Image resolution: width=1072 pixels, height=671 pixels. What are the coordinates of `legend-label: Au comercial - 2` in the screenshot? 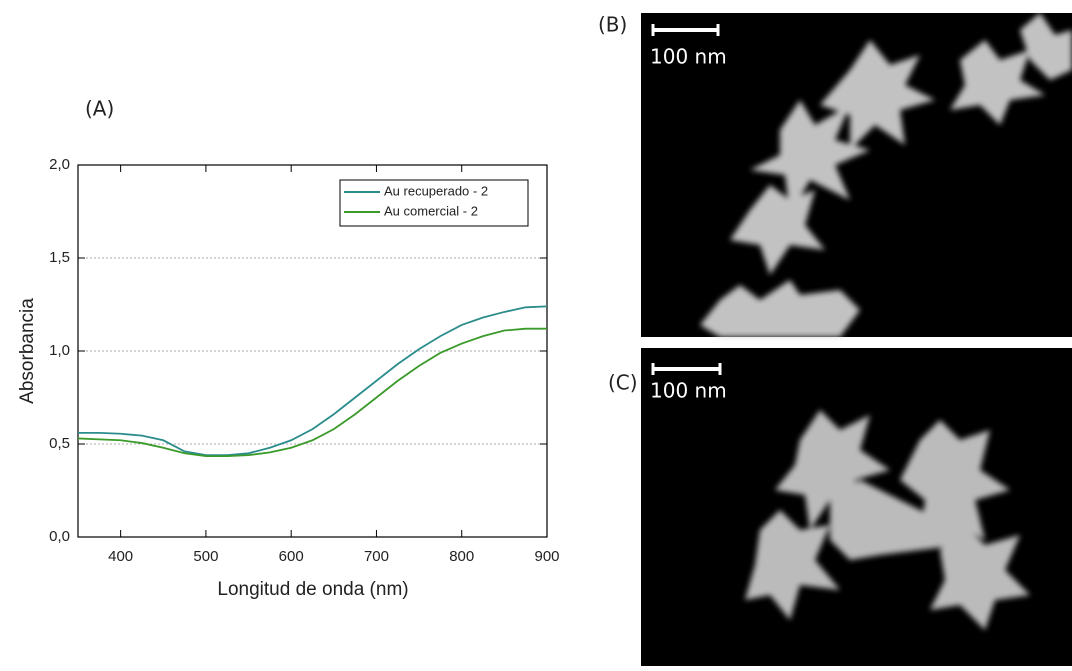 It's located at (431, 210).